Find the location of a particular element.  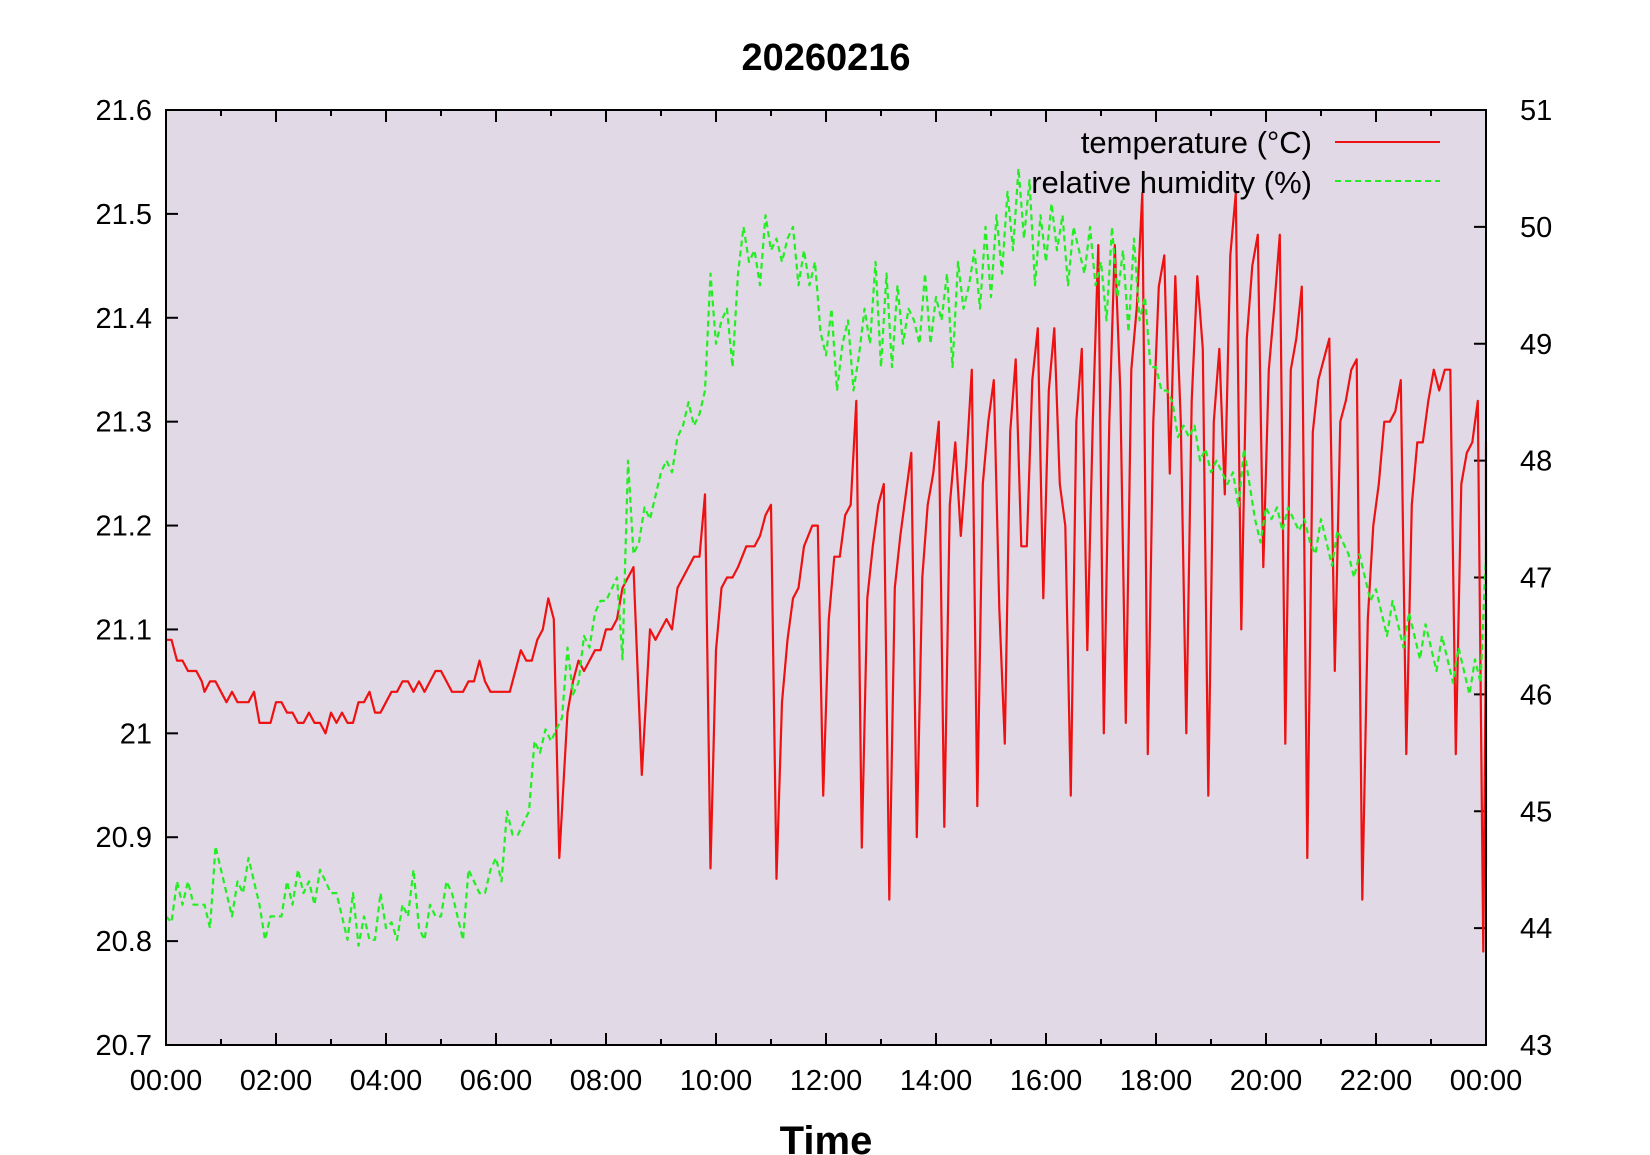

right-tick-label: 49 is located at coordinates (1536, 345).